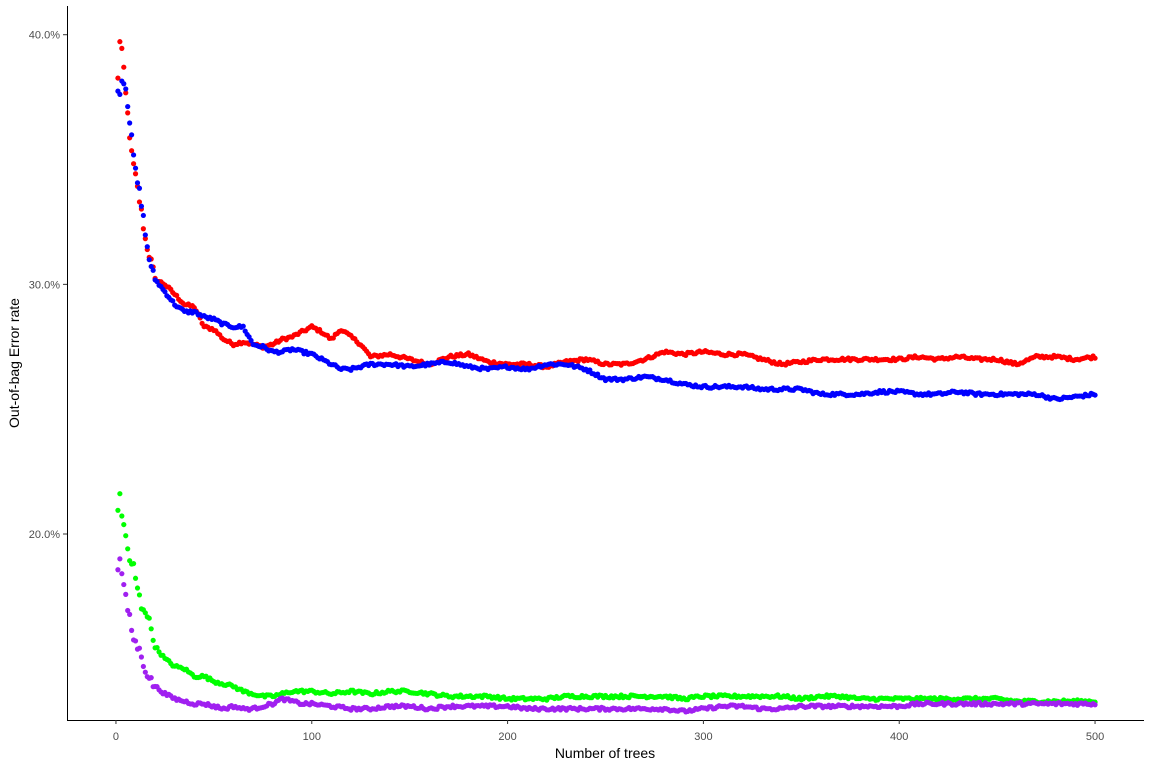  Describe the element at coordinates (44, 36) in the screenshot. I see `y-tick-label: 40.0%` at that location.